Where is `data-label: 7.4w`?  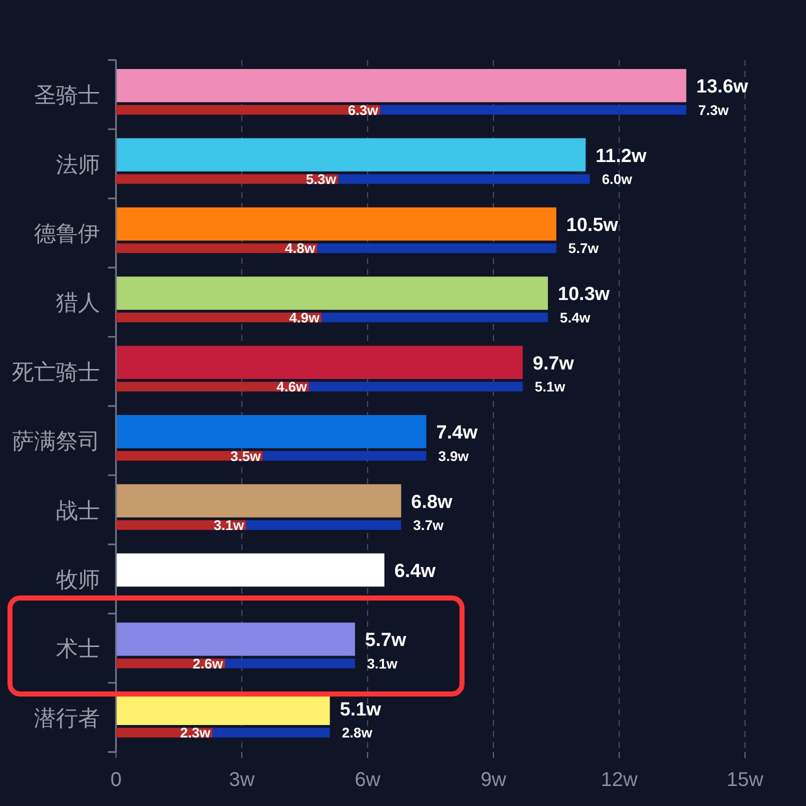 data-label: 7.4w is located at coordinates (457, 433).